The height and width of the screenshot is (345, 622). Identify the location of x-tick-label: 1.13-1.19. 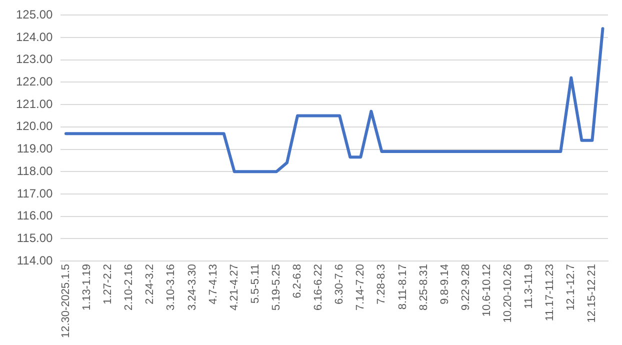
(87, 287).